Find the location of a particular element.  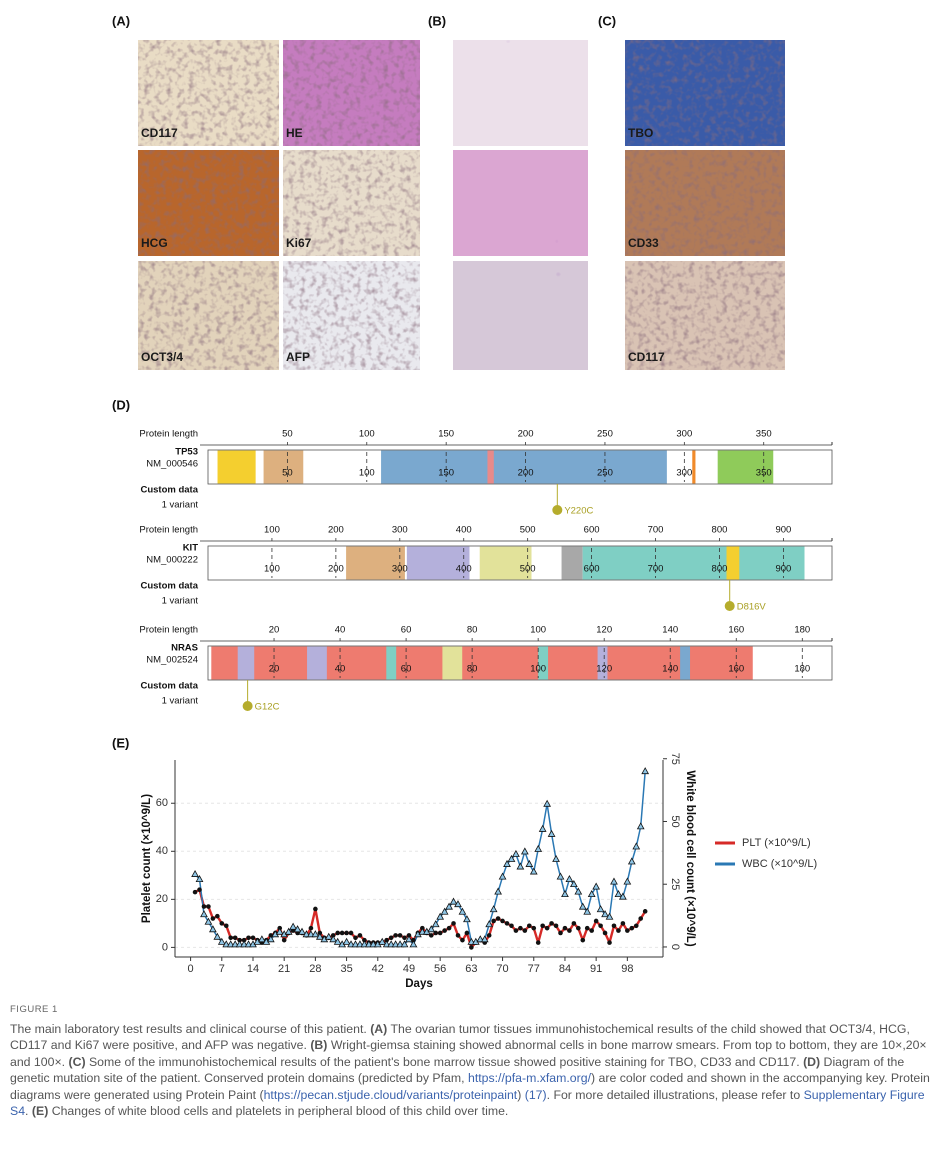

inner-tick-label: 60 is located at coordinates (406, 669).